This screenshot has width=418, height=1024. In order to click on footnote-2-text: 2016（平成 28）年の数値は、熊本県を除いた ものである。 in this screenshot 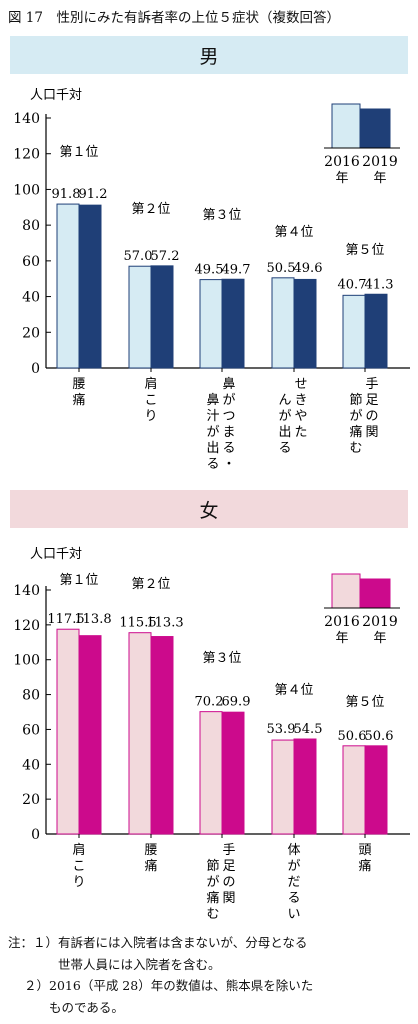, I will do `click(181, 996)`.